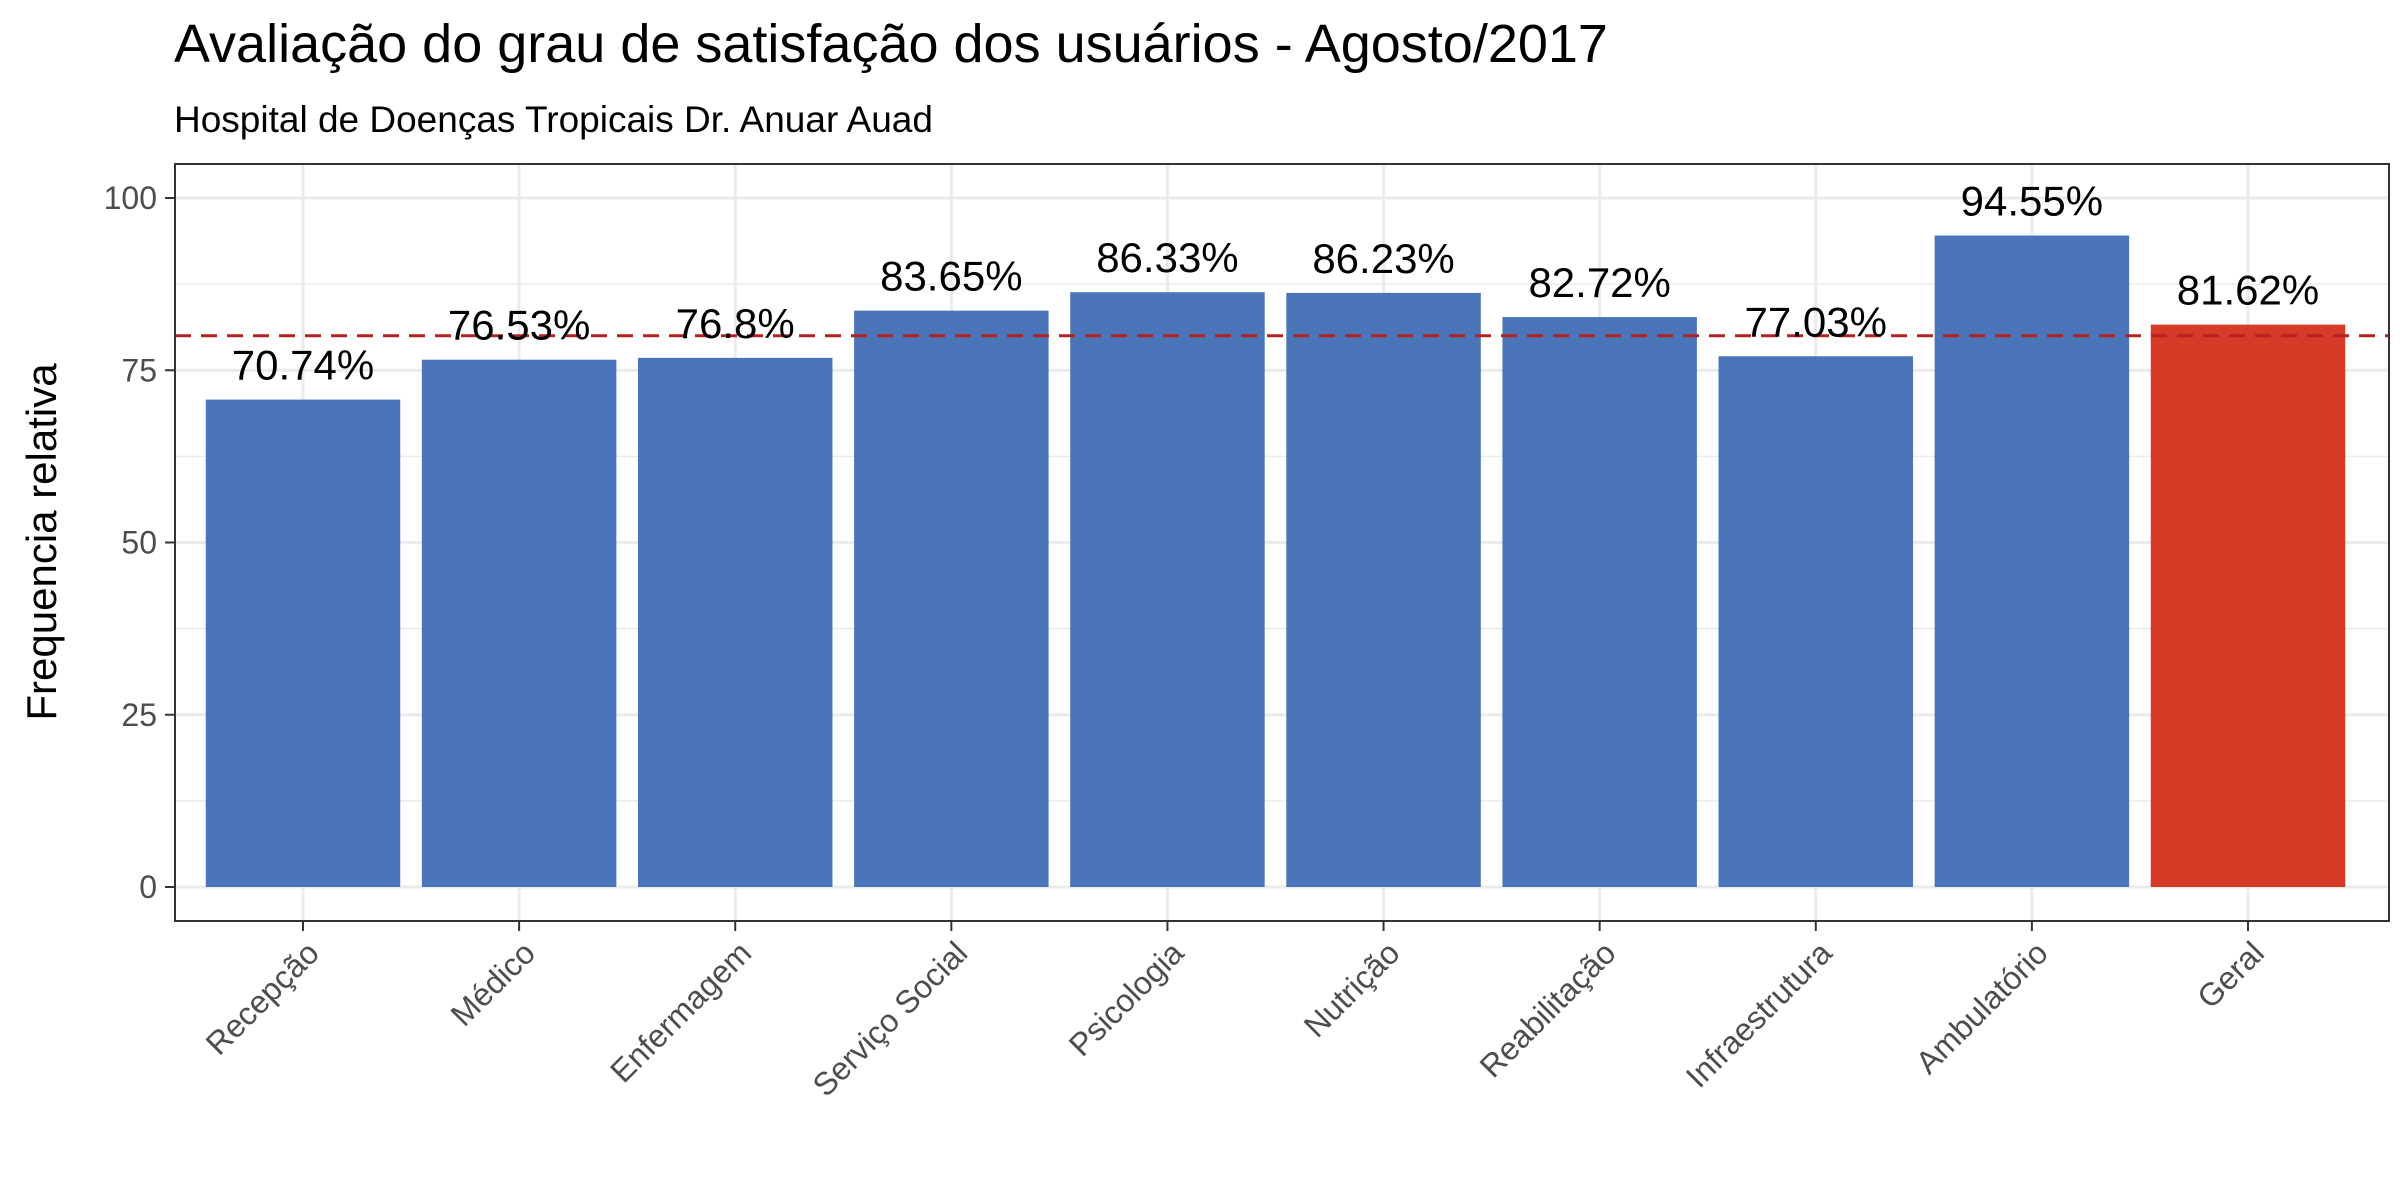 This screenshot has height=1200, width=2400. Describe the element at coordinates (1816, 321) in the screenshot. I see `data-label: 77.03%` at that location.